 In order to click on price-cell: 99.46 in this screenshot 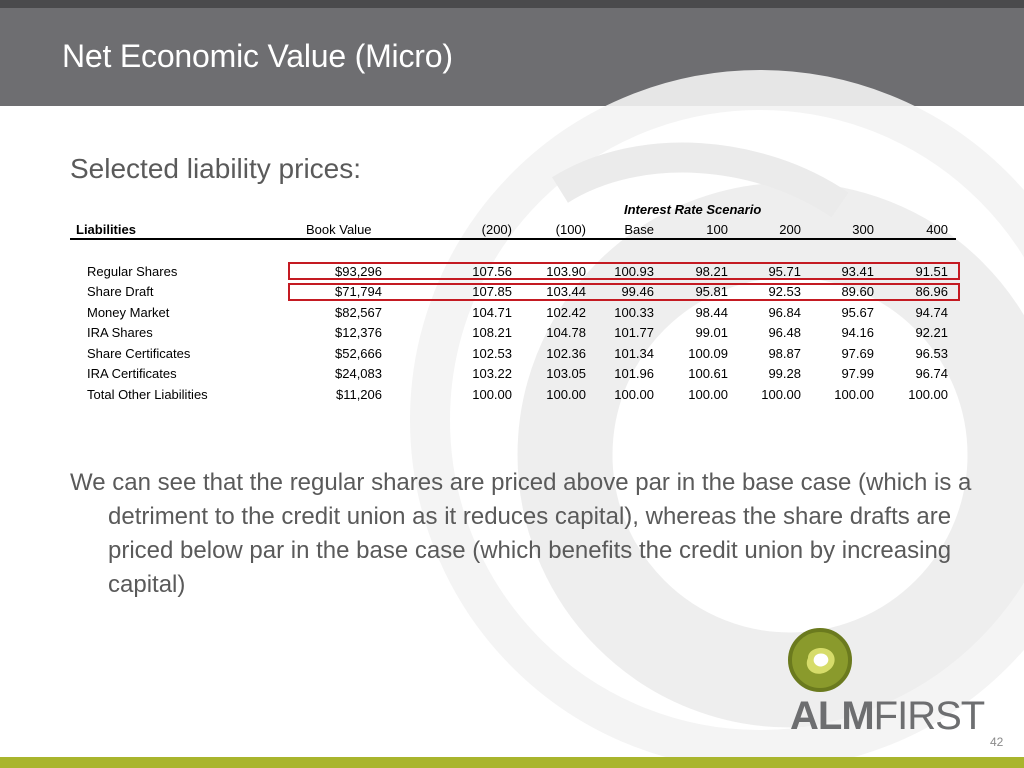, I will do `click(637, 291)`.